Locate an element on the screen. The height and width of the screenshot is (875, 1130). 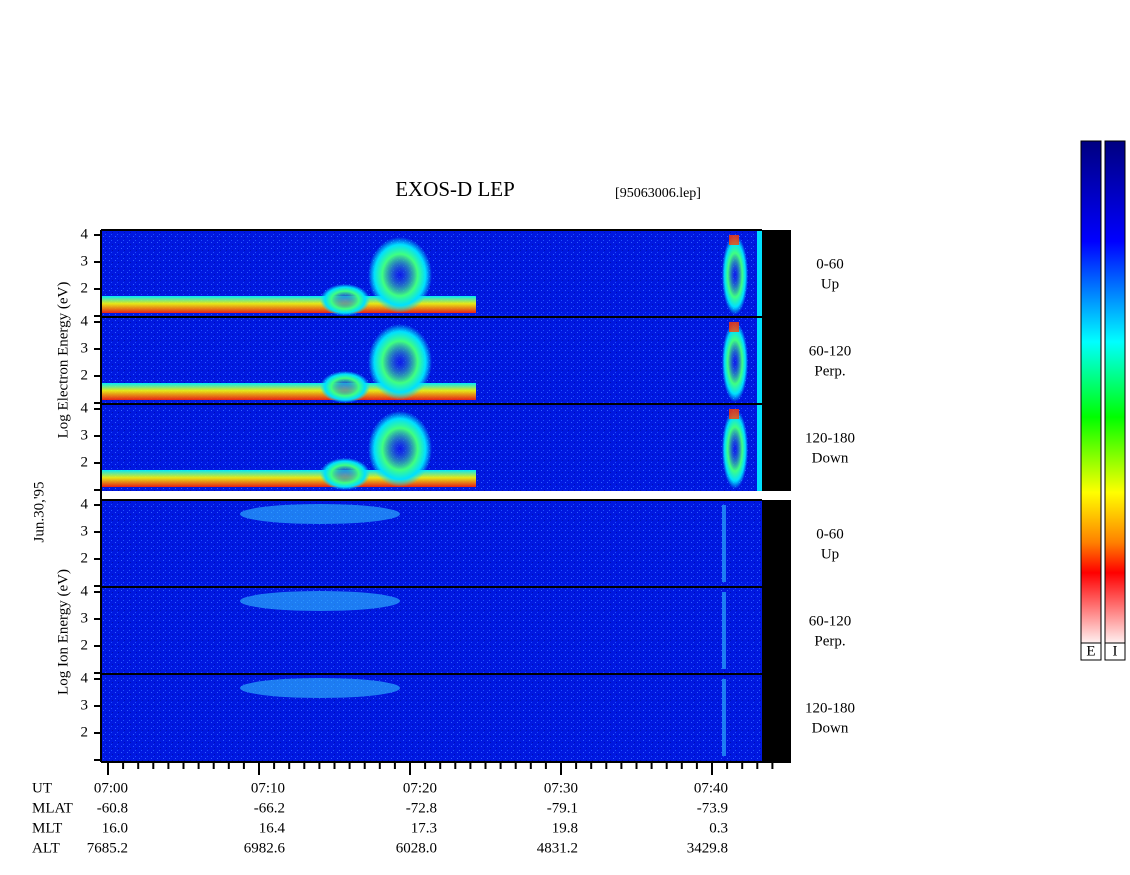
row-value: 07:20 is located at coordinates (420, 788).